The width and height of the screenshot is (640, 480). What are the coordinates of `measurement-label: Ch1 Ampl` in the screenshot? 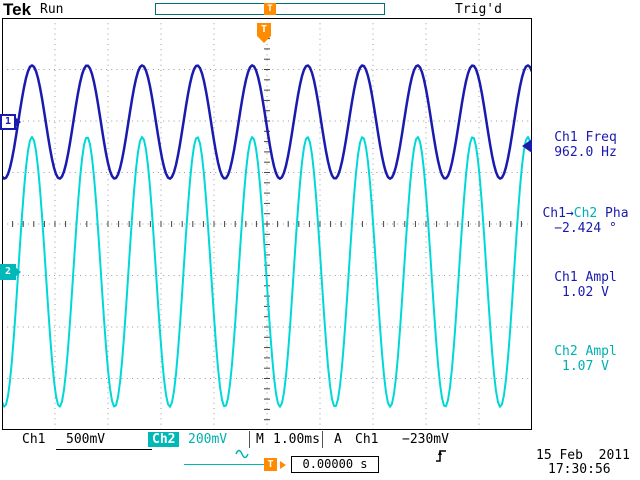 It's located at (585, 277).